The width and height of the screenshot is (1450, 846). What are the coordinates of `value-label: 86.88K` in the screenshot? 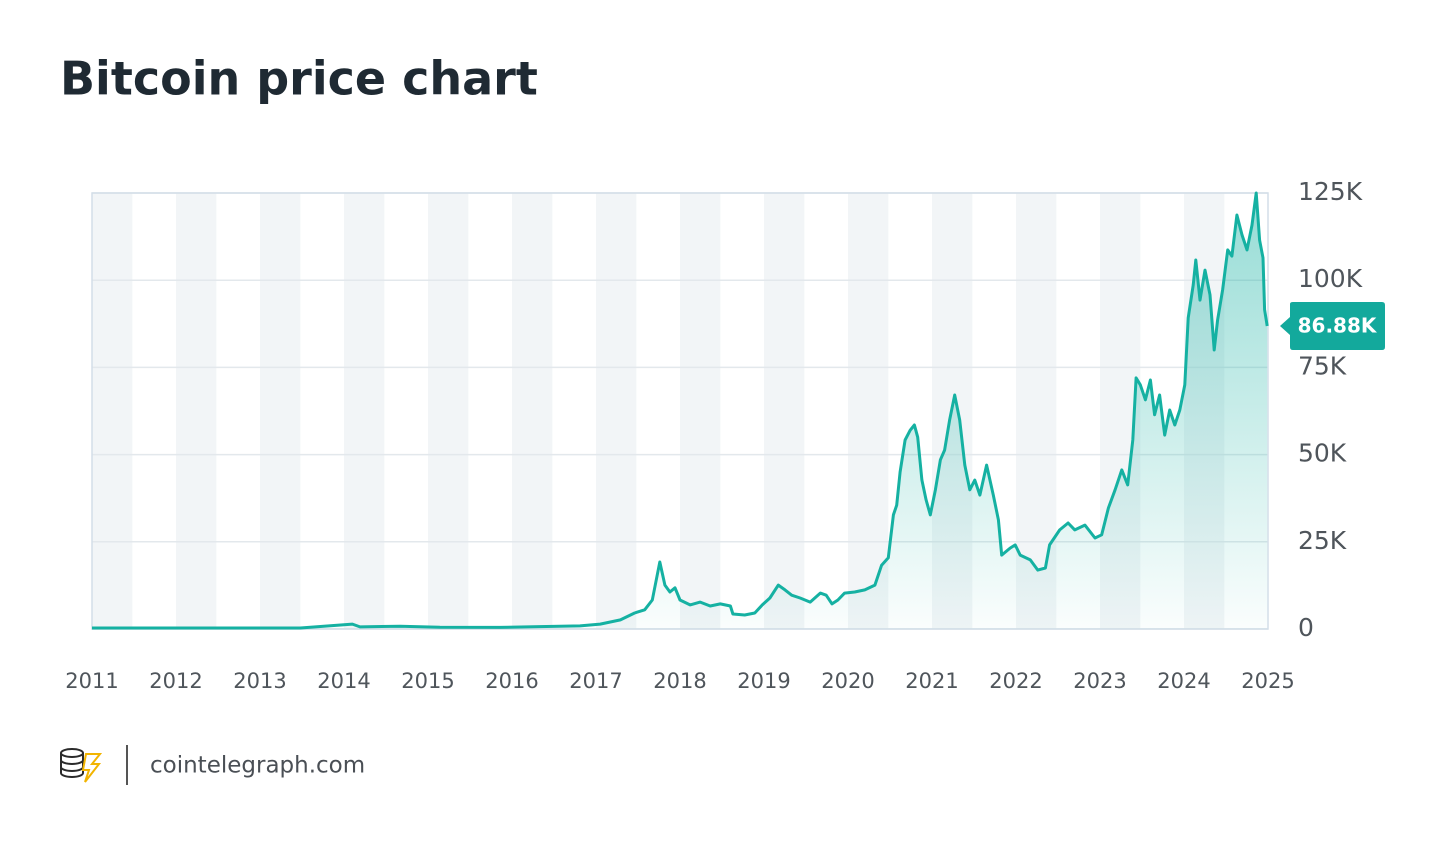 It's located at (1338, 325).